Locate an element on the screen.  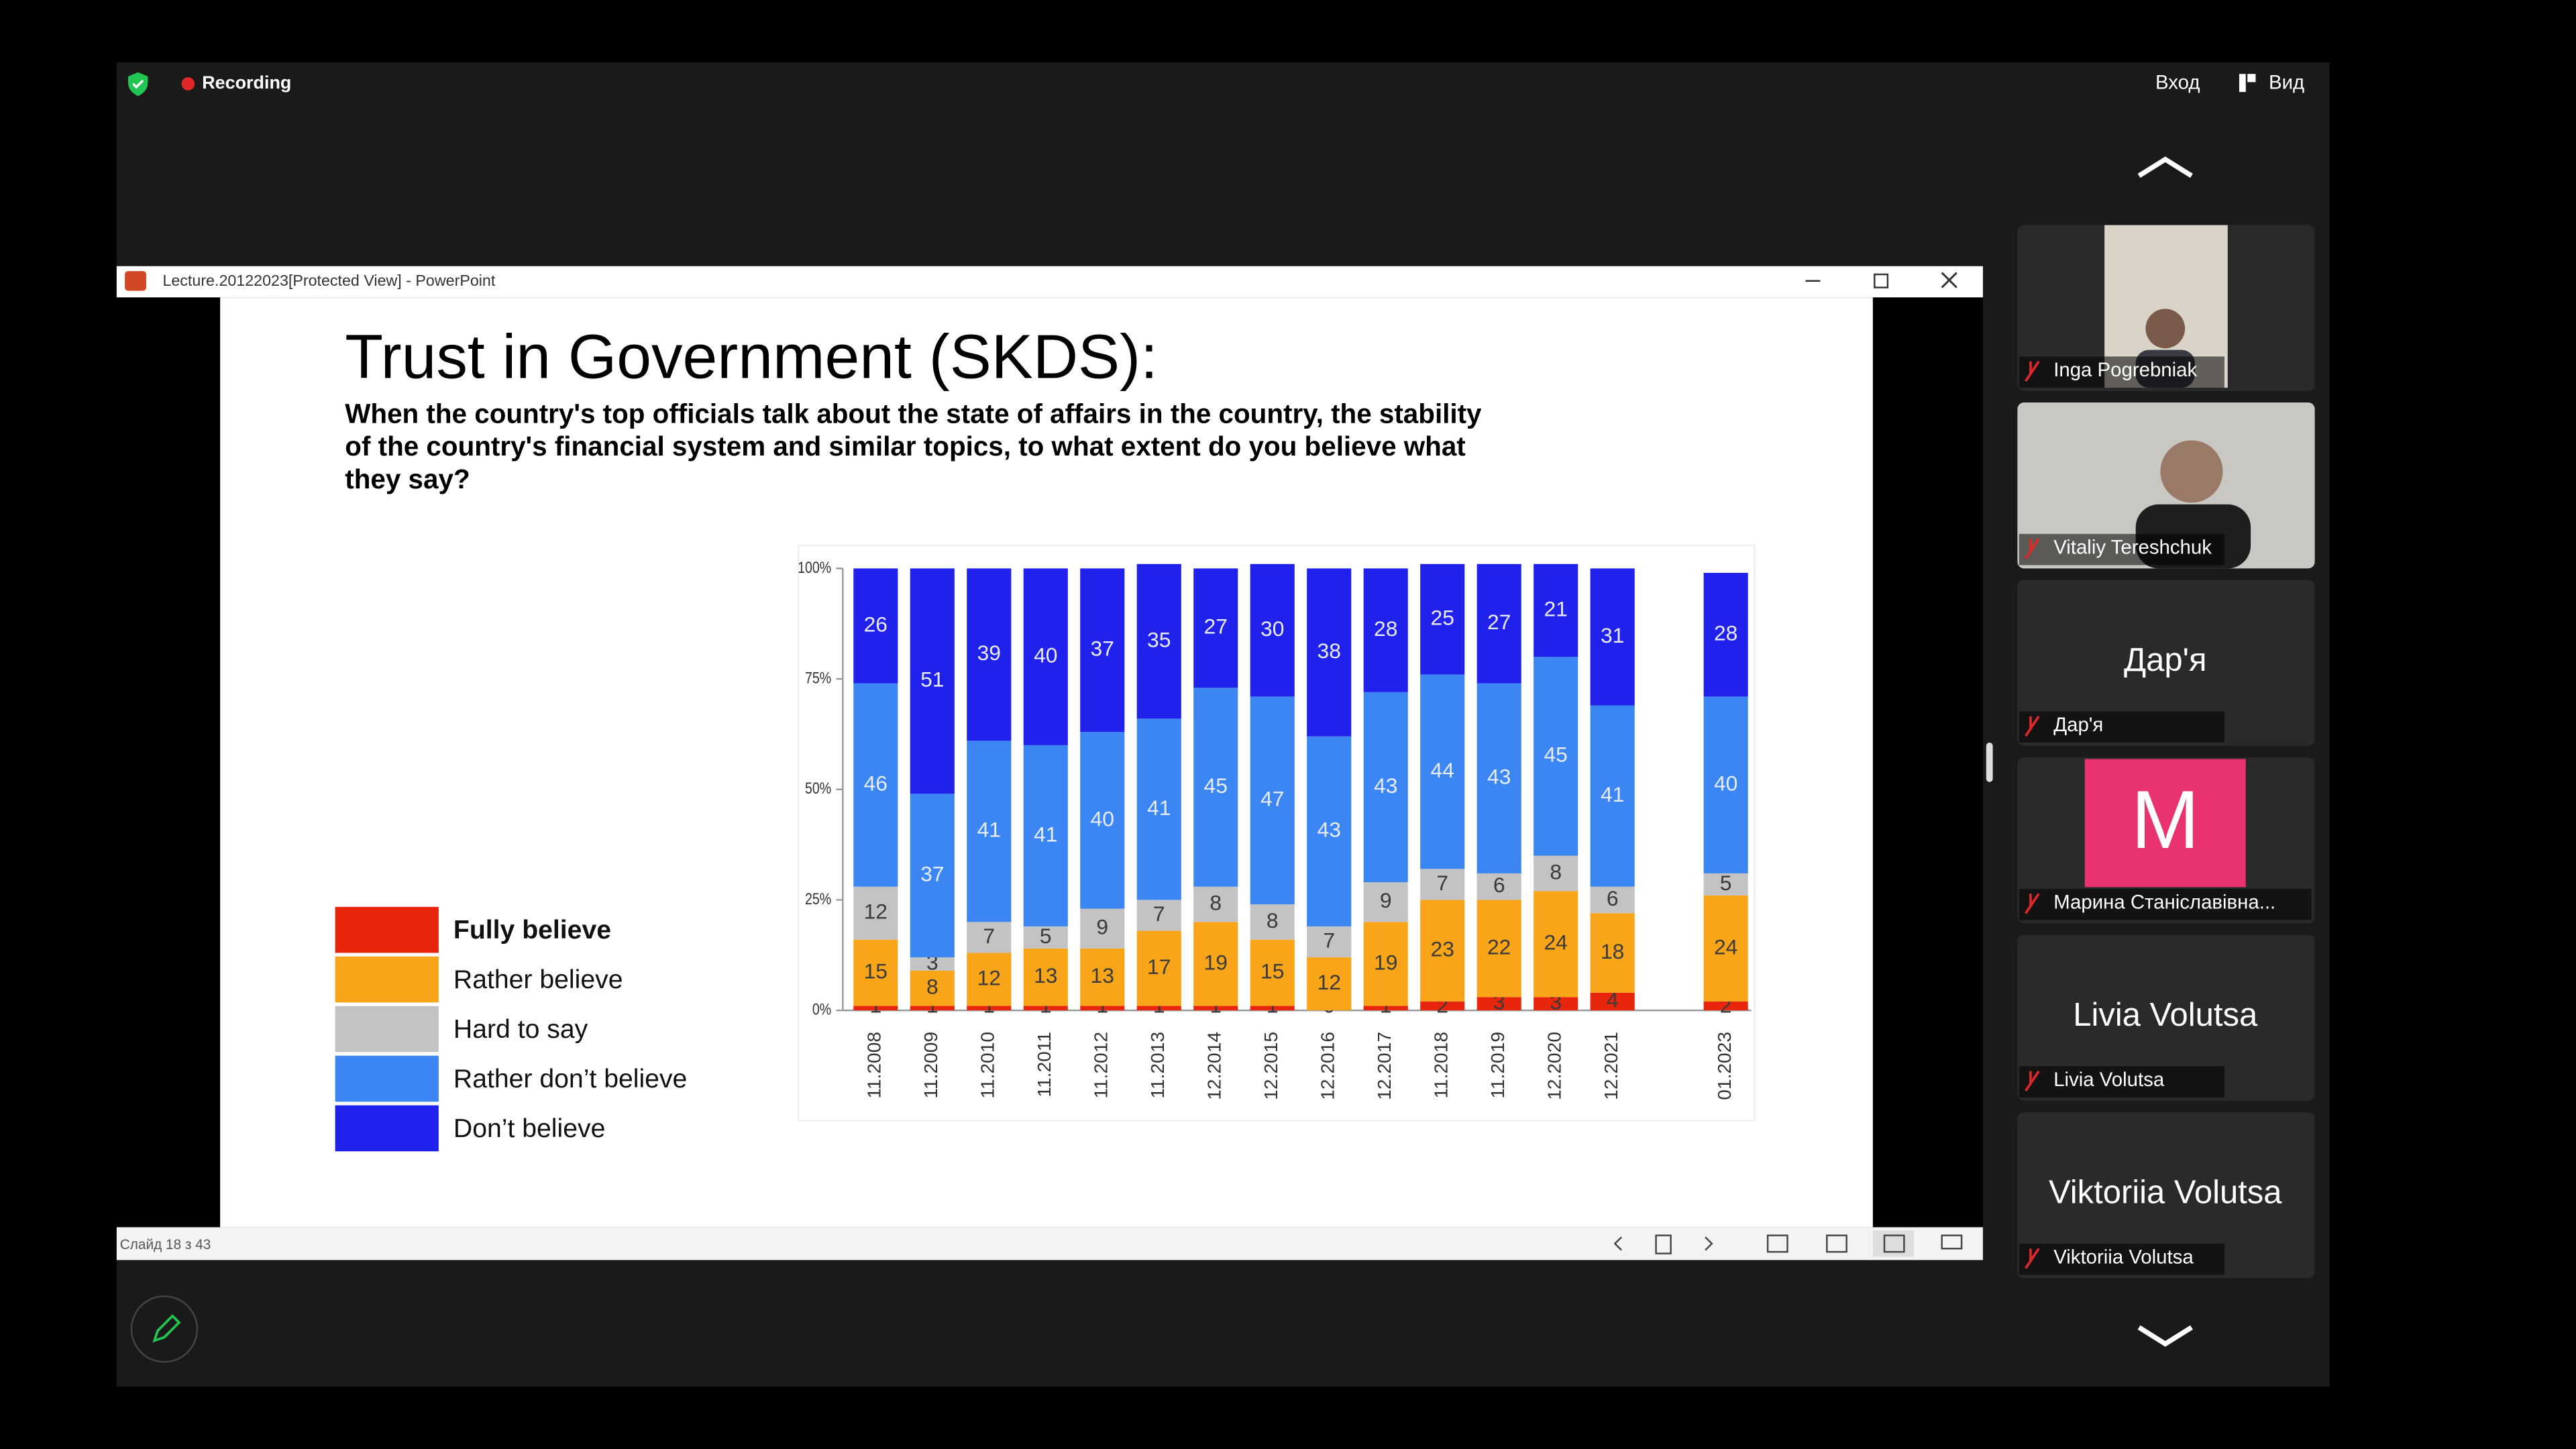
avatar-letter: M is located at coordinates (2165, 819).